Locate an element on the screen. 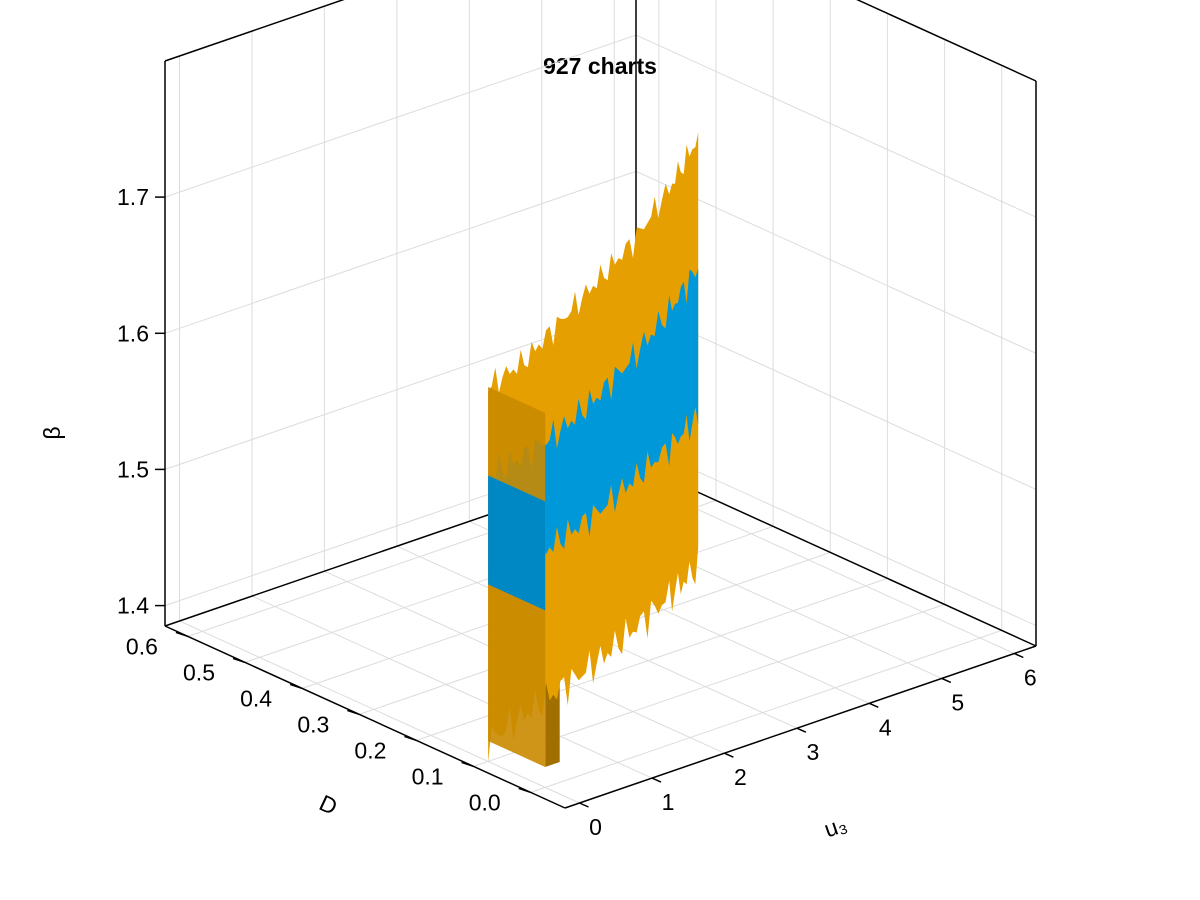 The image size is (1200, 900). z-tick-label: 1.5 is located at coordinates (133, 469).